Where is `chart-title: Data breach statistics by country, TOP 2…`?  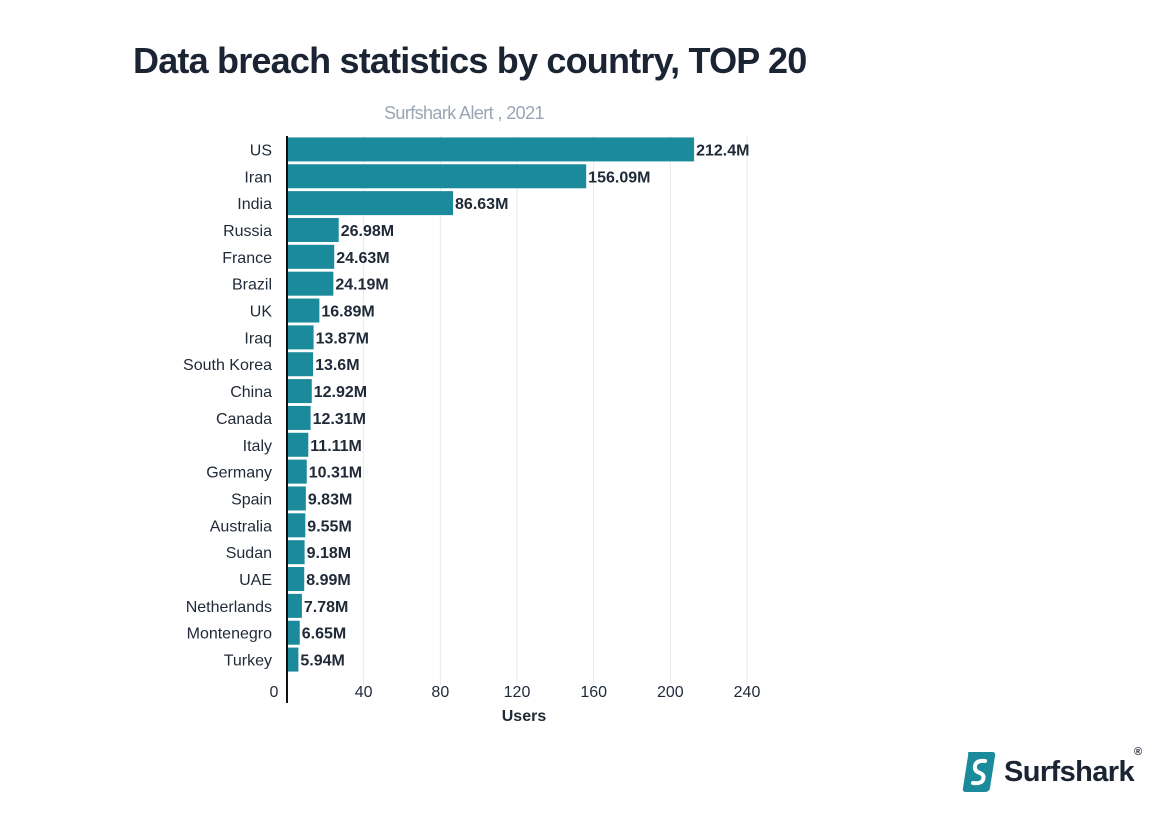
chart-title: Data breach statistics by country, TOP 2… is located at coordinates (470, 60).